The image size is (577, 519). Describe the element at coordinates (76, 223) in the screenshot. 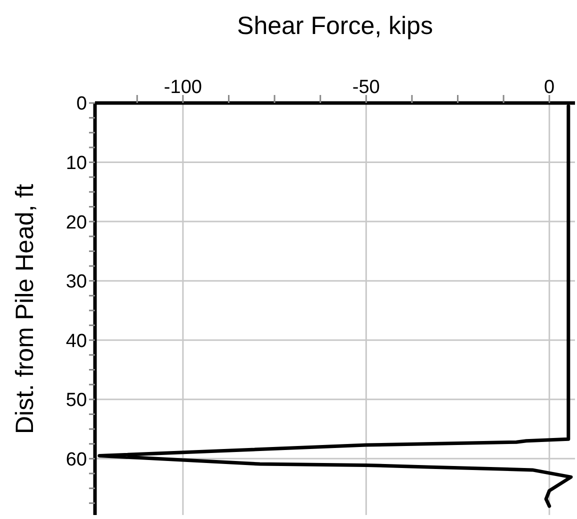

I see `y-tick-label: 20` at that location.